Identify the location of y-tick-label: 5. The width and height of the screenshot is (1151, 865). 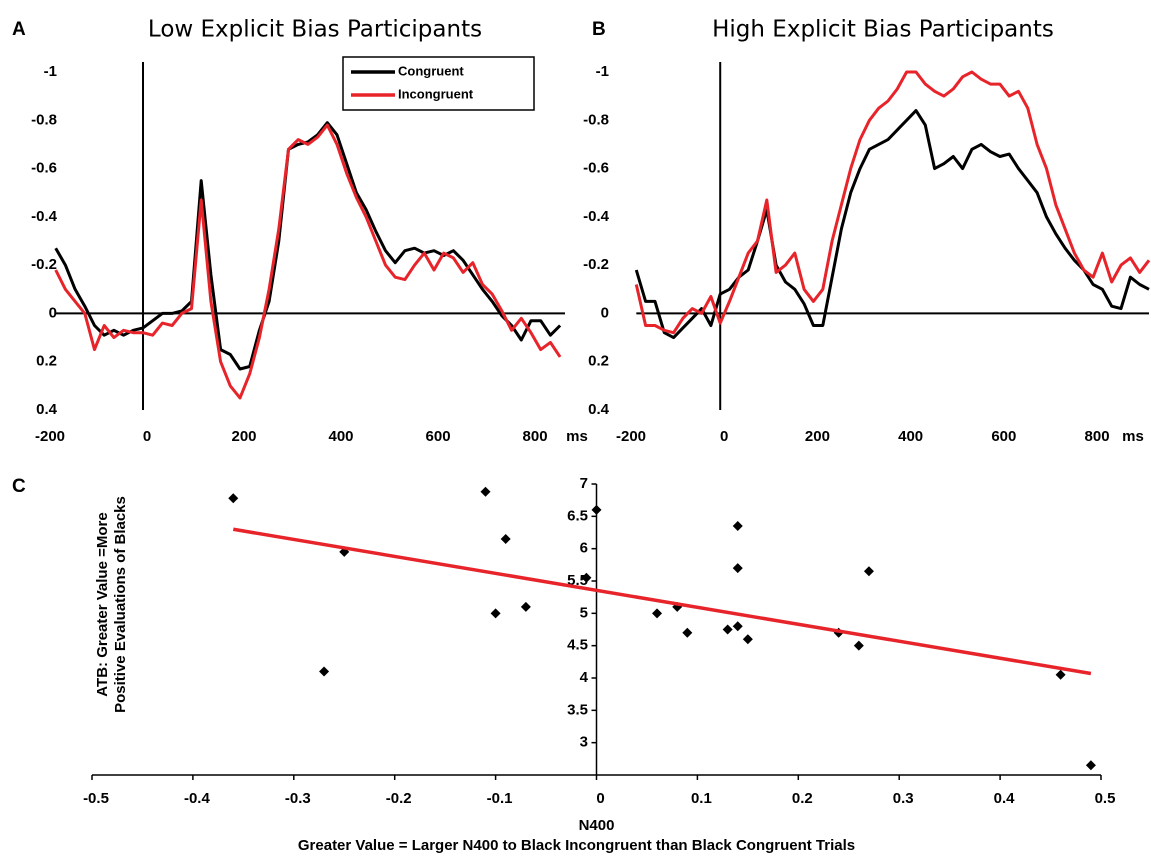
(584, 612).